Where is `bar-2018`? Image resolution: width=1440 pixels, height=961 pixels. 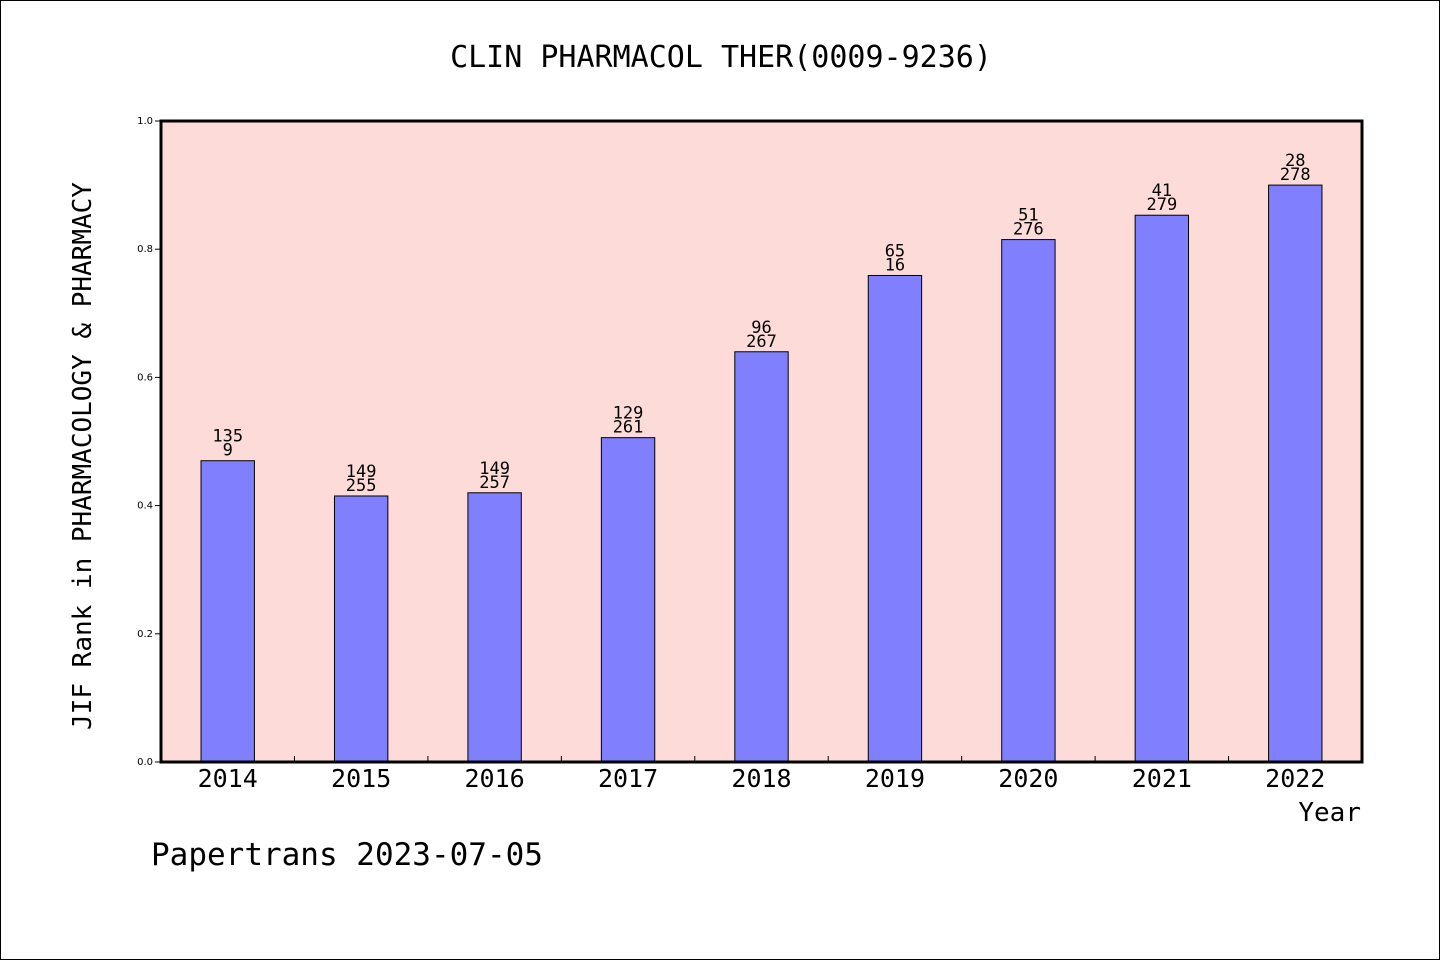
bar-2018 is located at coordinates (761, 557).